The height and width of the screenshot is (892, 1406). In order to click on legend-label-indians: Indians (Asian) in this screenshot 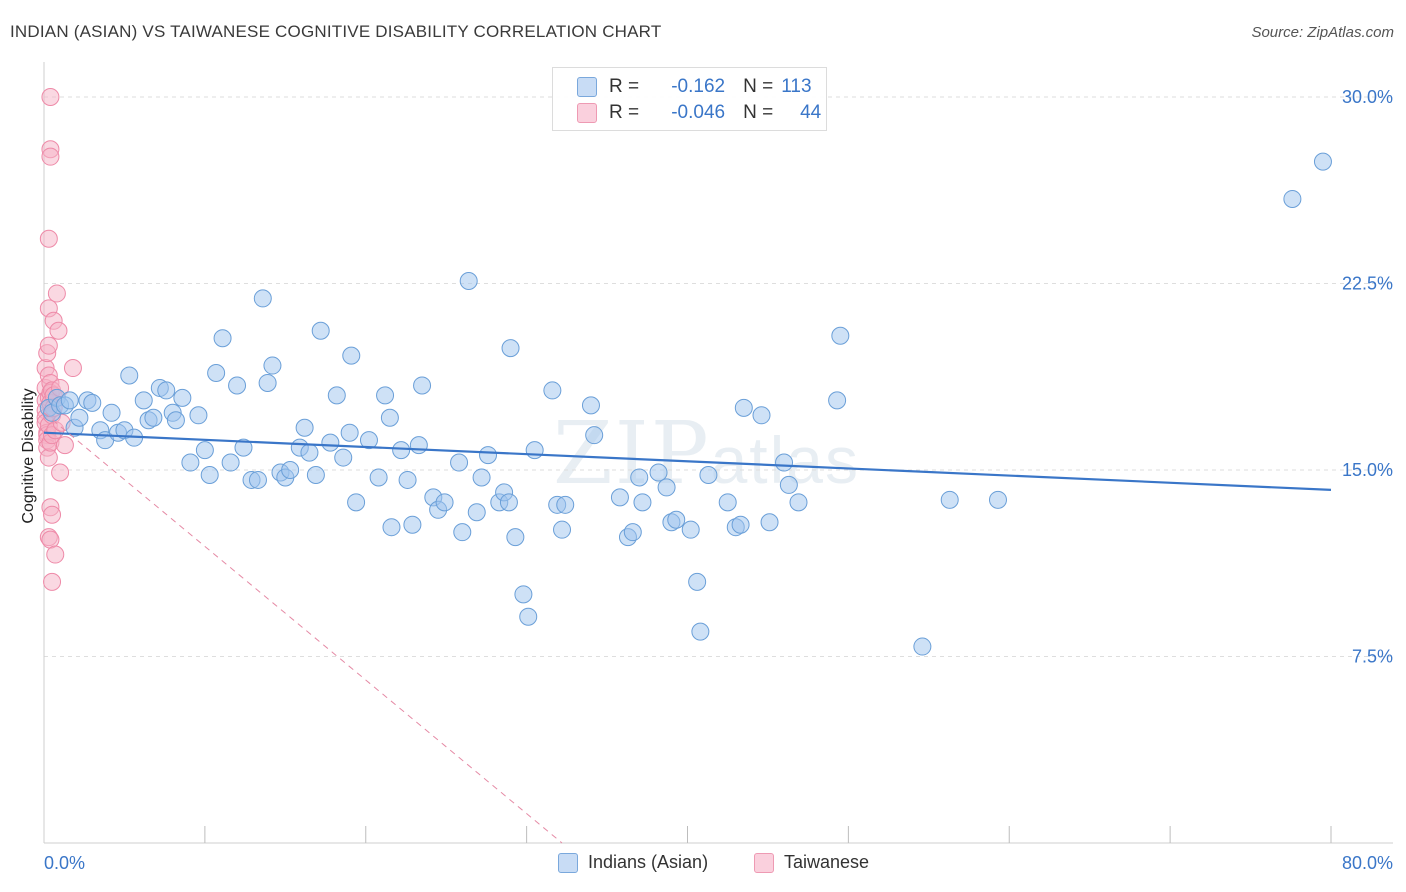, I will do `click(648, 862)`.